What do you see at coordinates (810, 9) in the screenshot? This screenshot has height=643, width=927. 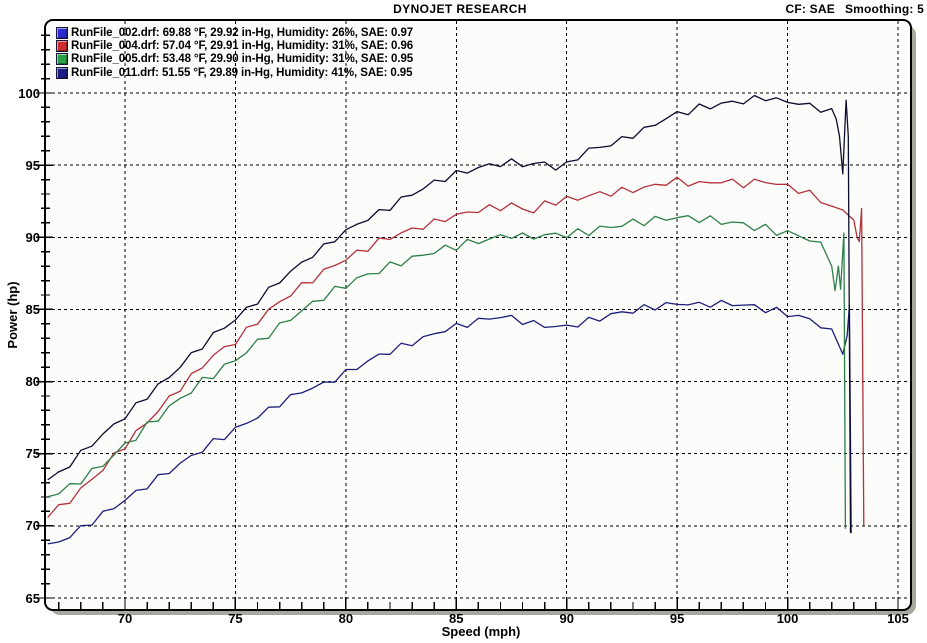 I see `correction-factor-label: CF: SAE` at bounding box center [810, 9].